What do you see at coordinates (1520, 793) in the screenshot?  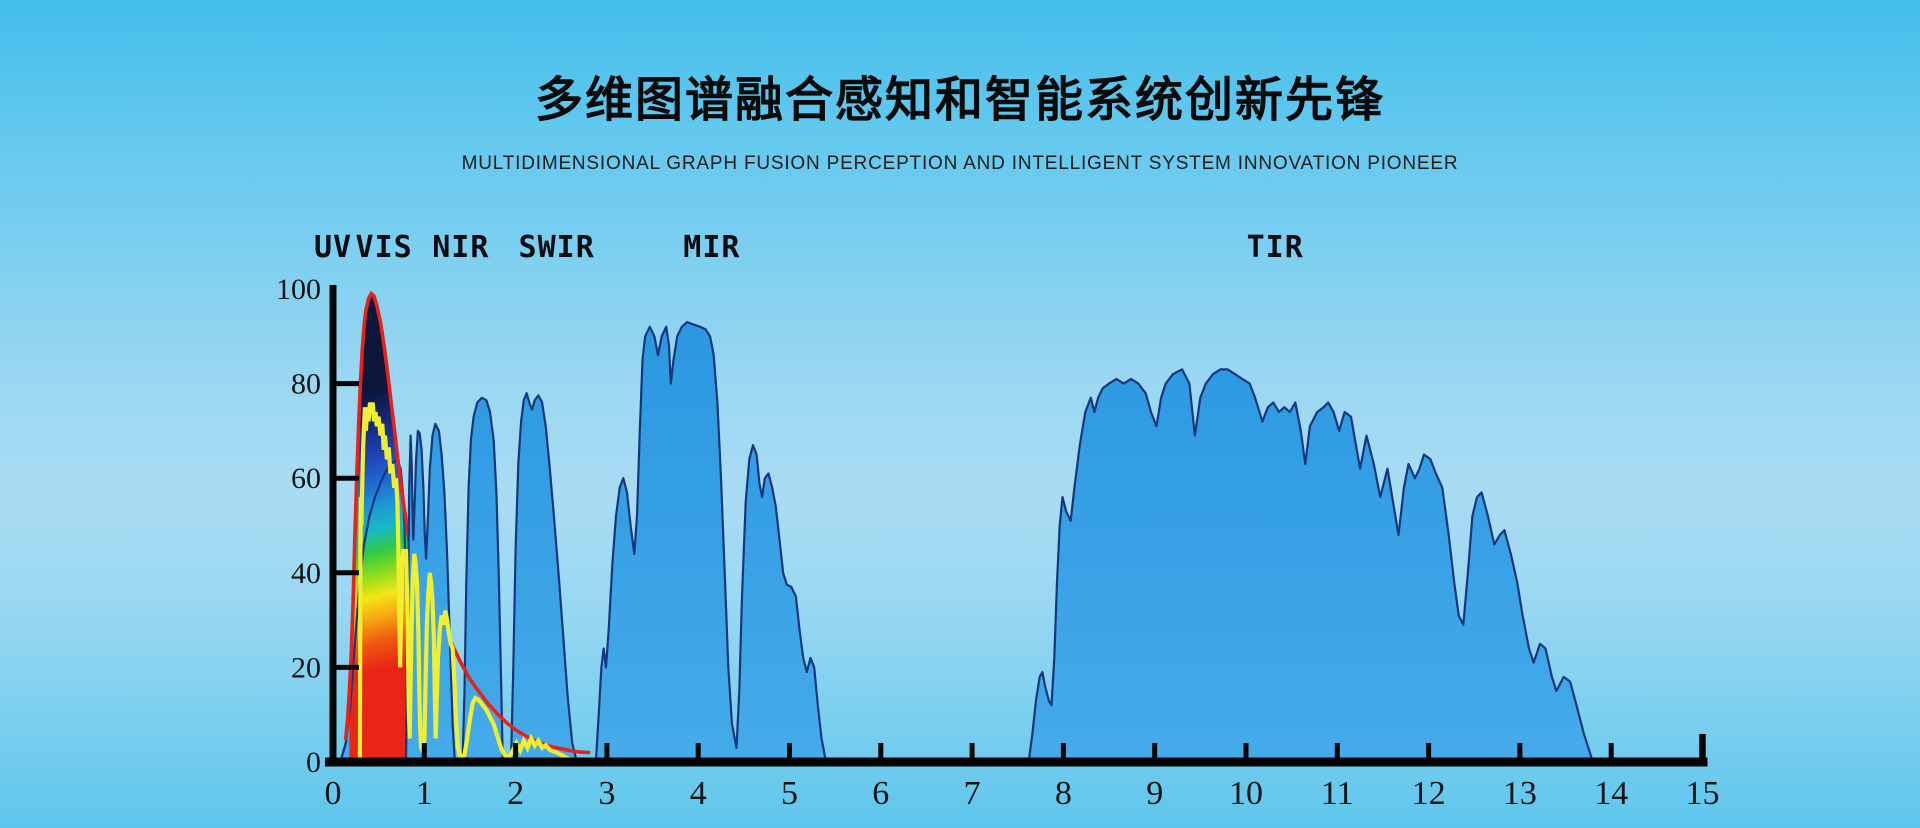 I see `x-tick-label-13: 13` at bounding box center [1520, 793].